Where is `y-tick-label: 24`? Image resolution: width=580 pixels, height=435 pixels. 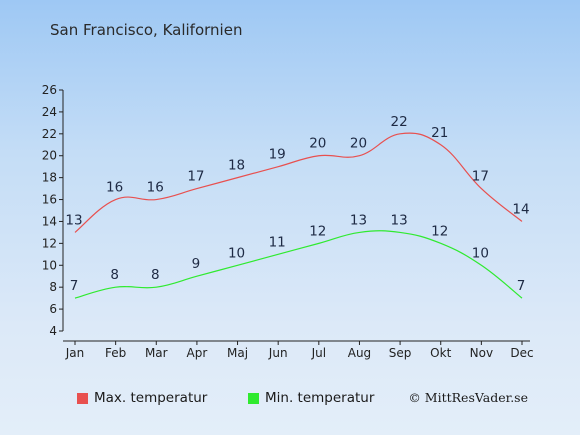 y-tick-label: 24 is located at coordinates (49, 112).